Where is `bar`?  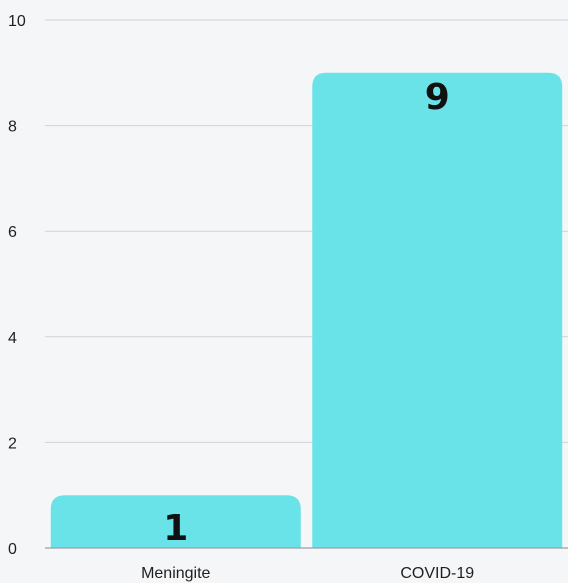 bar is located at coordinates (175, 521).